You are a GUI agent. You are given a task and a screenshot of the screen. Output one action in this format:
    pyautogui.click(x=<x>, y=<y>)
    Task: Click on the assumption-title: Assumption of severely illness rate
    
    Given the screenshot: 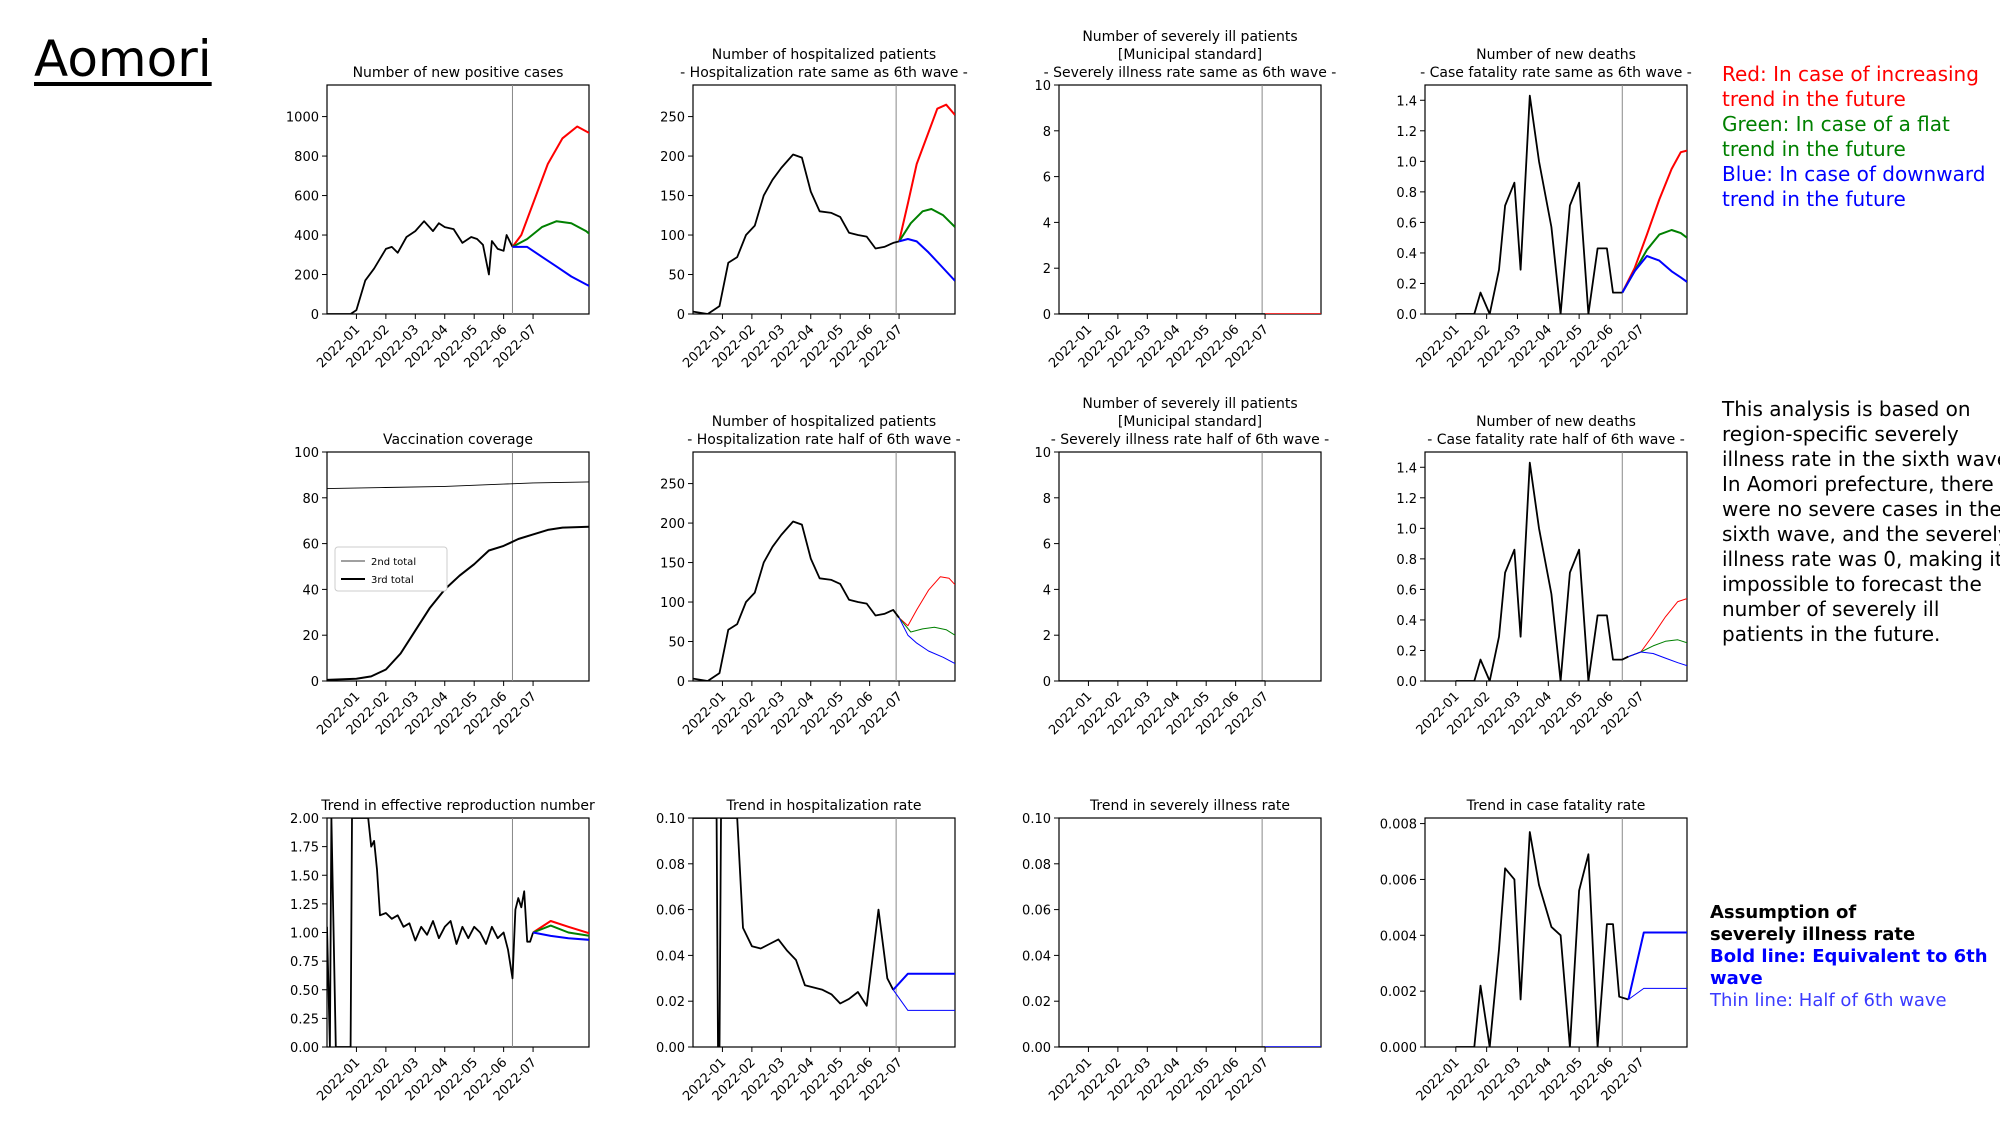 What is the action you would take?
    pyautogui.click(x=1813, y=923)
    